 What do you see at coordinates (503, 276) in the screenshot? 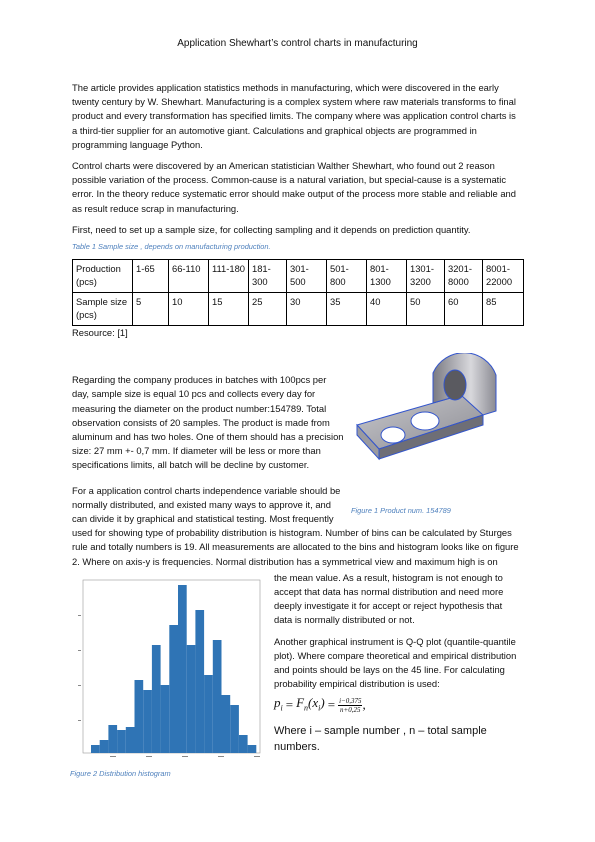
I see `table-cell: 8001-22000` at bounding box center [503, 276].